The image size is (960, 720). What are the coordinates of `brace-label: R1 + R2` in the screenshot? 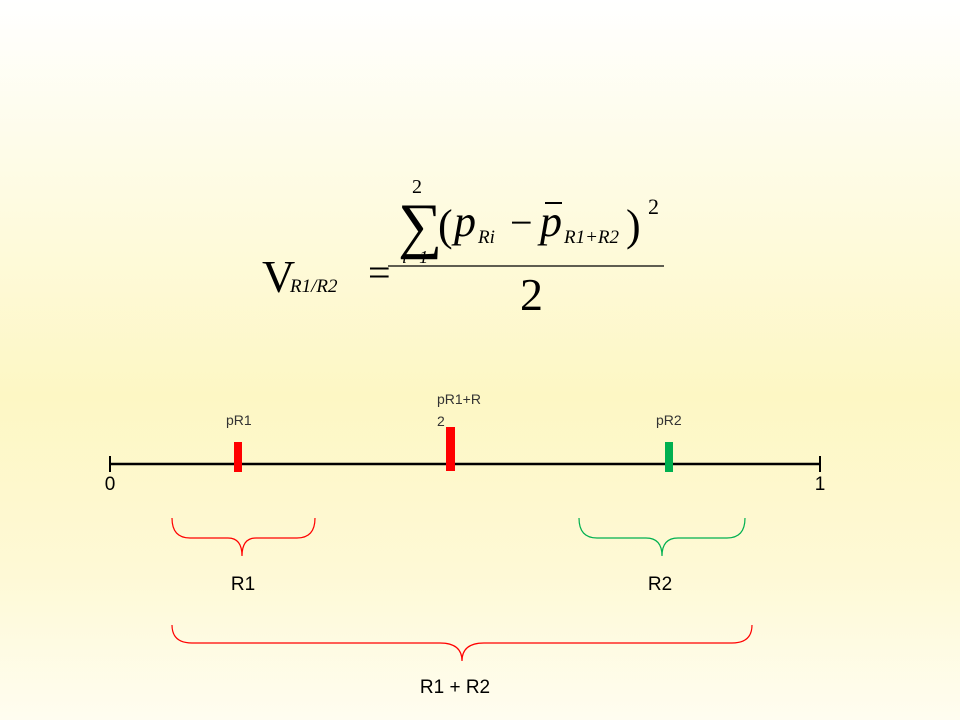 It's located at (455, 687).